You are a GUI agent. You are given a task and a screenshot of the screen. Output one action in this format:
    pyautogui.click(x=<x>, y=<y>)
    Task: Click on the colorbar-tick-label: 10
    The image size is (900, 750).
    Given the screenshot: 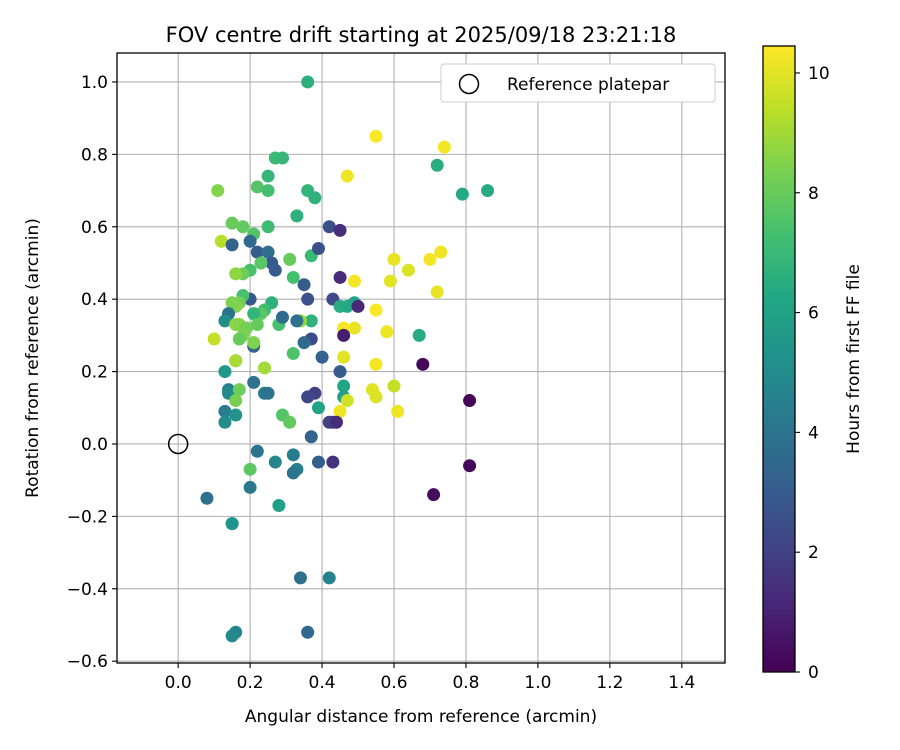 What is the action you would take?
    pyautogui.click(x=819, y=74)
    